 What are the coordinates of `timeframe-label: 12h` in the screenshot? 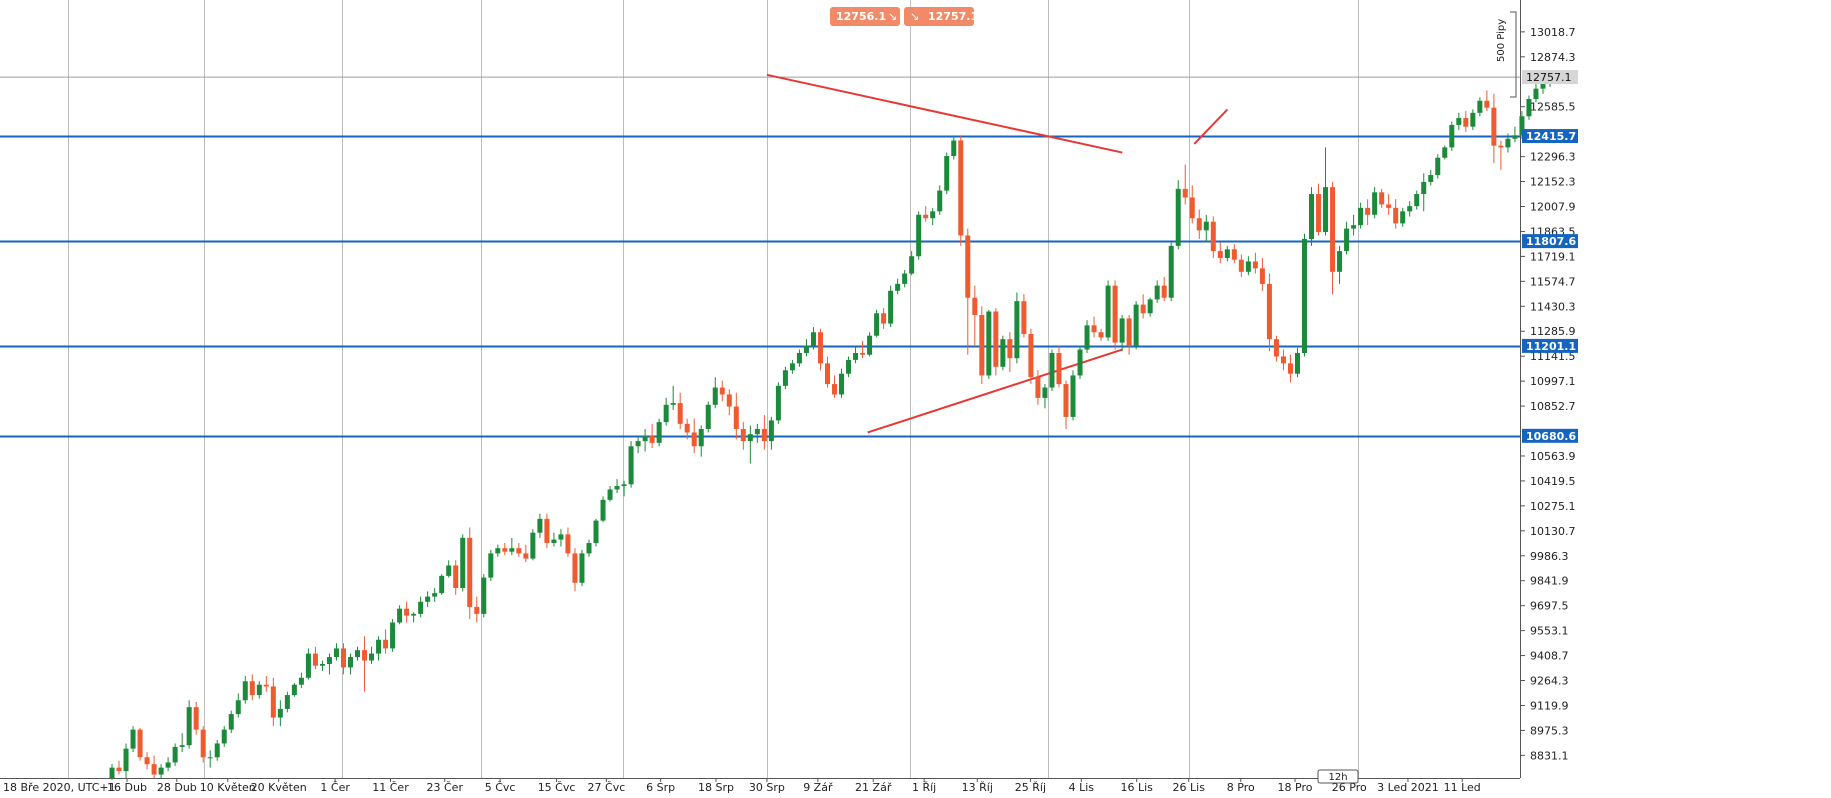 It's located at (1337, 777).